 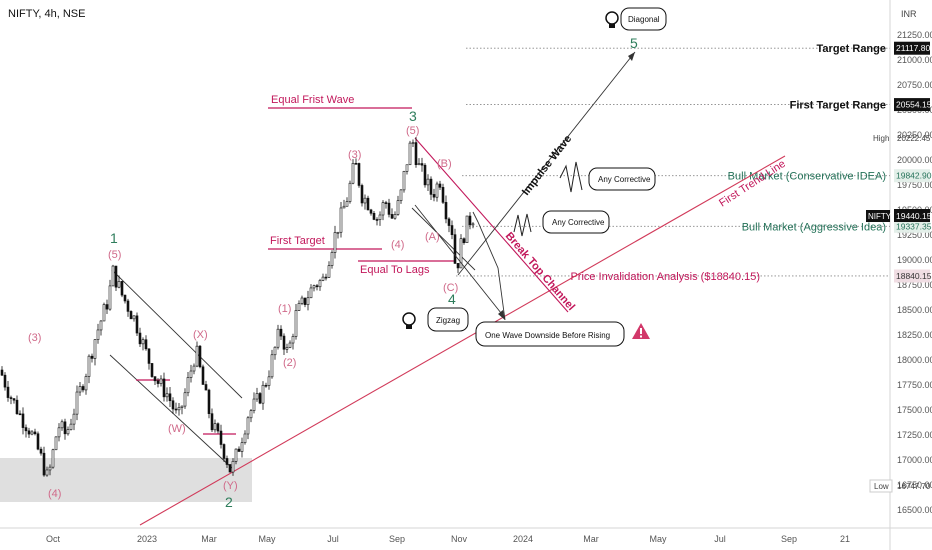 I want to click on x-tick-label: 2024, so click(x=523, y=539).